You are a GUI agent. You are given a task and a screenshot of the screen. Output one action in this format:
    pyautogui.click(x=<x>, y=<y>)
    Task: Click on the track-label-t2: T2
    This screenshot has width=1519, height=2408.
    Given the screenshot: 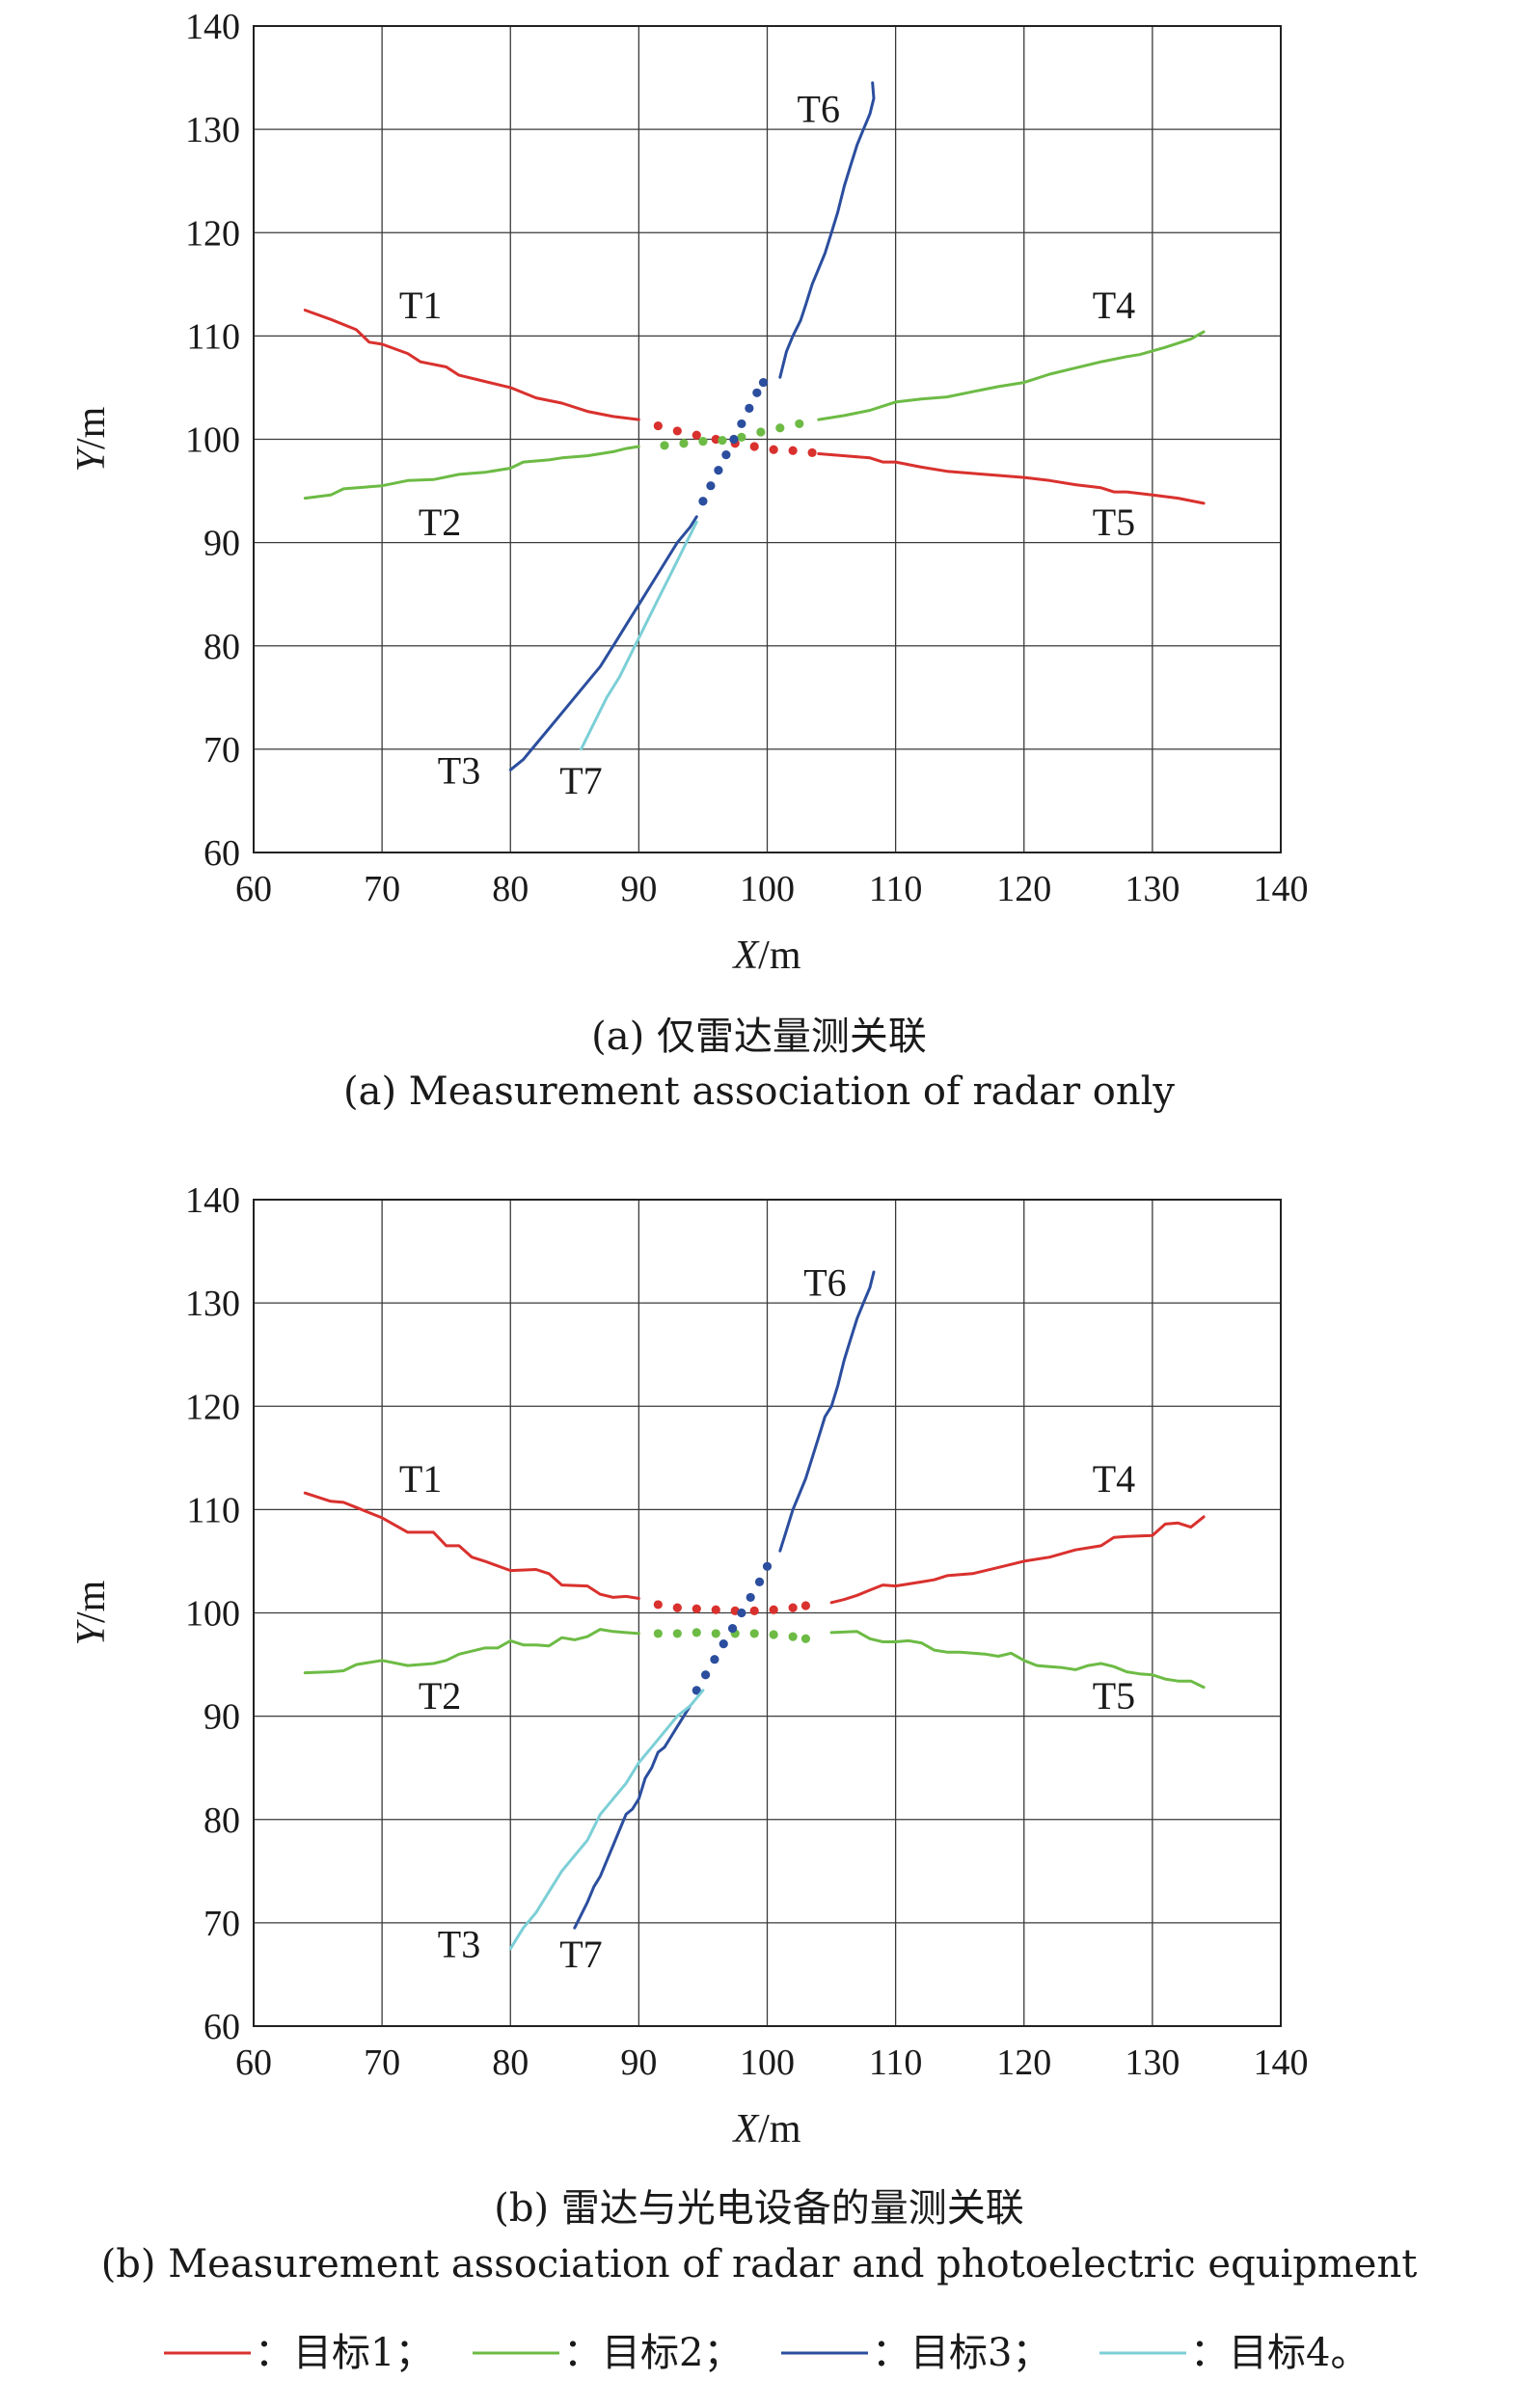 What is the action you would take?
    pyautogui.click(x=440, y=1696)
    